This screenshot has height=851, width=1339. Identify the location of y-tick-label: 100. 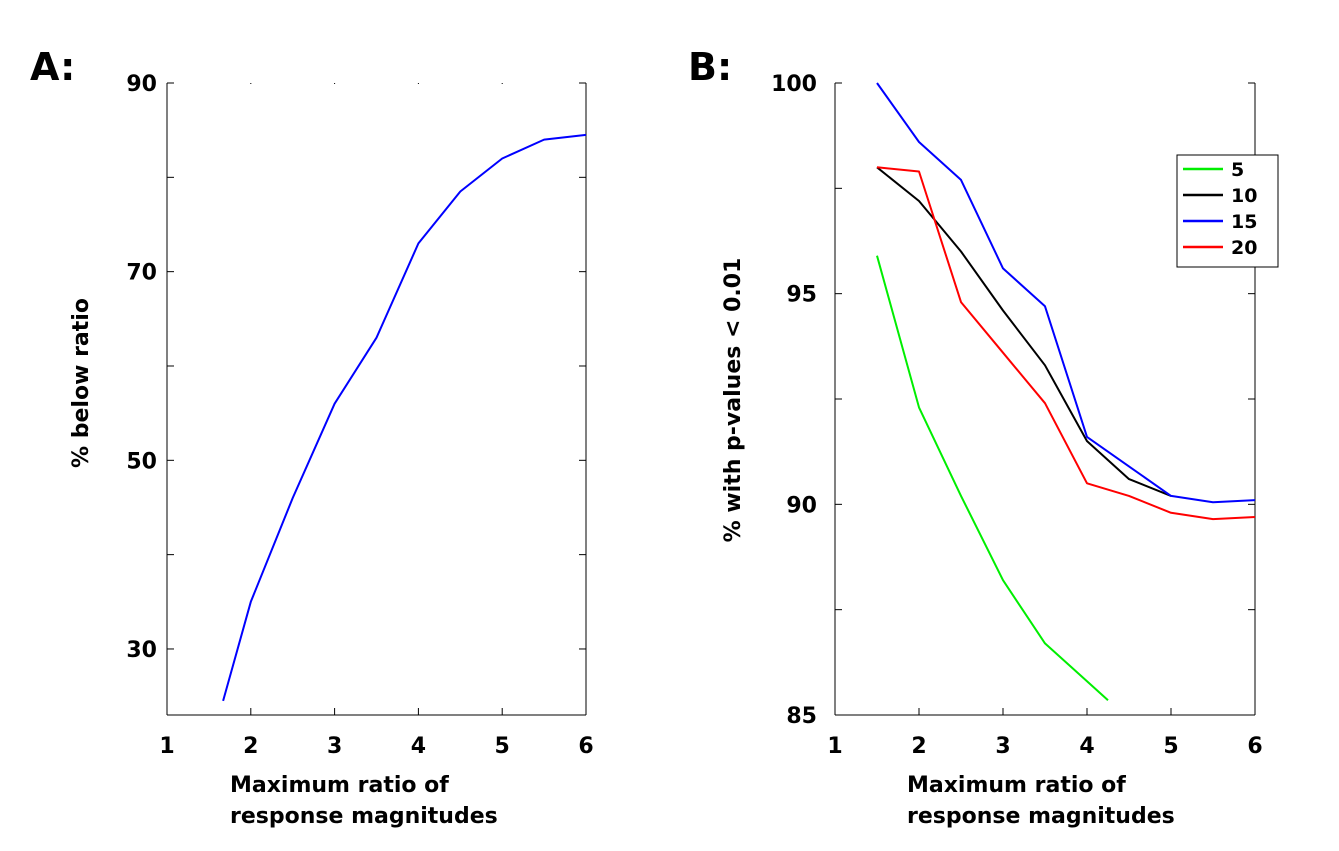
(794, 84).